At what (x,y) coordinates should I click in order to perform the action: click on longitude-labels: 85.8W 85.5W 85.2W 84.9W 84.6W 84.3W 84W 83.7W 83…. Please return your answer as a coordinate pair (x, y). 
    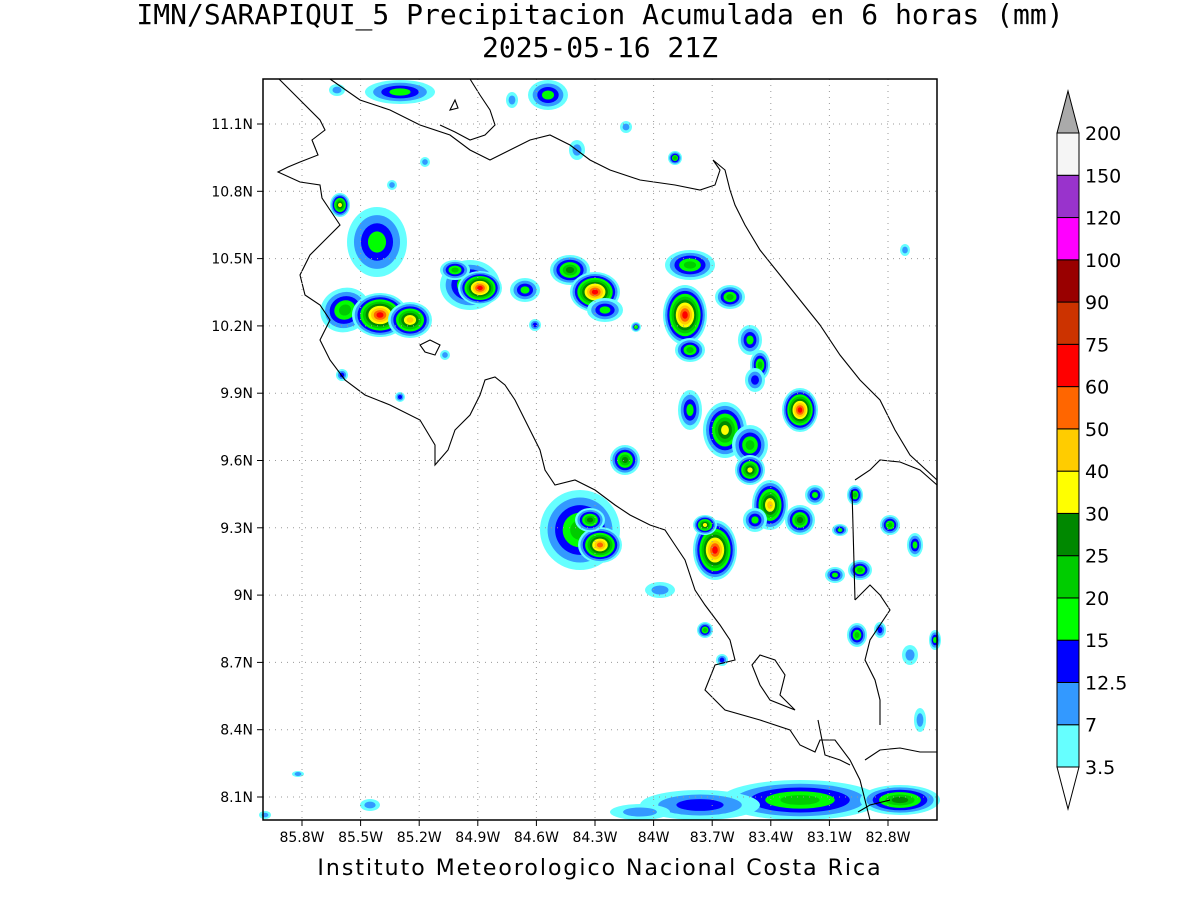
    Looking at the image, I should click on (595, 833).